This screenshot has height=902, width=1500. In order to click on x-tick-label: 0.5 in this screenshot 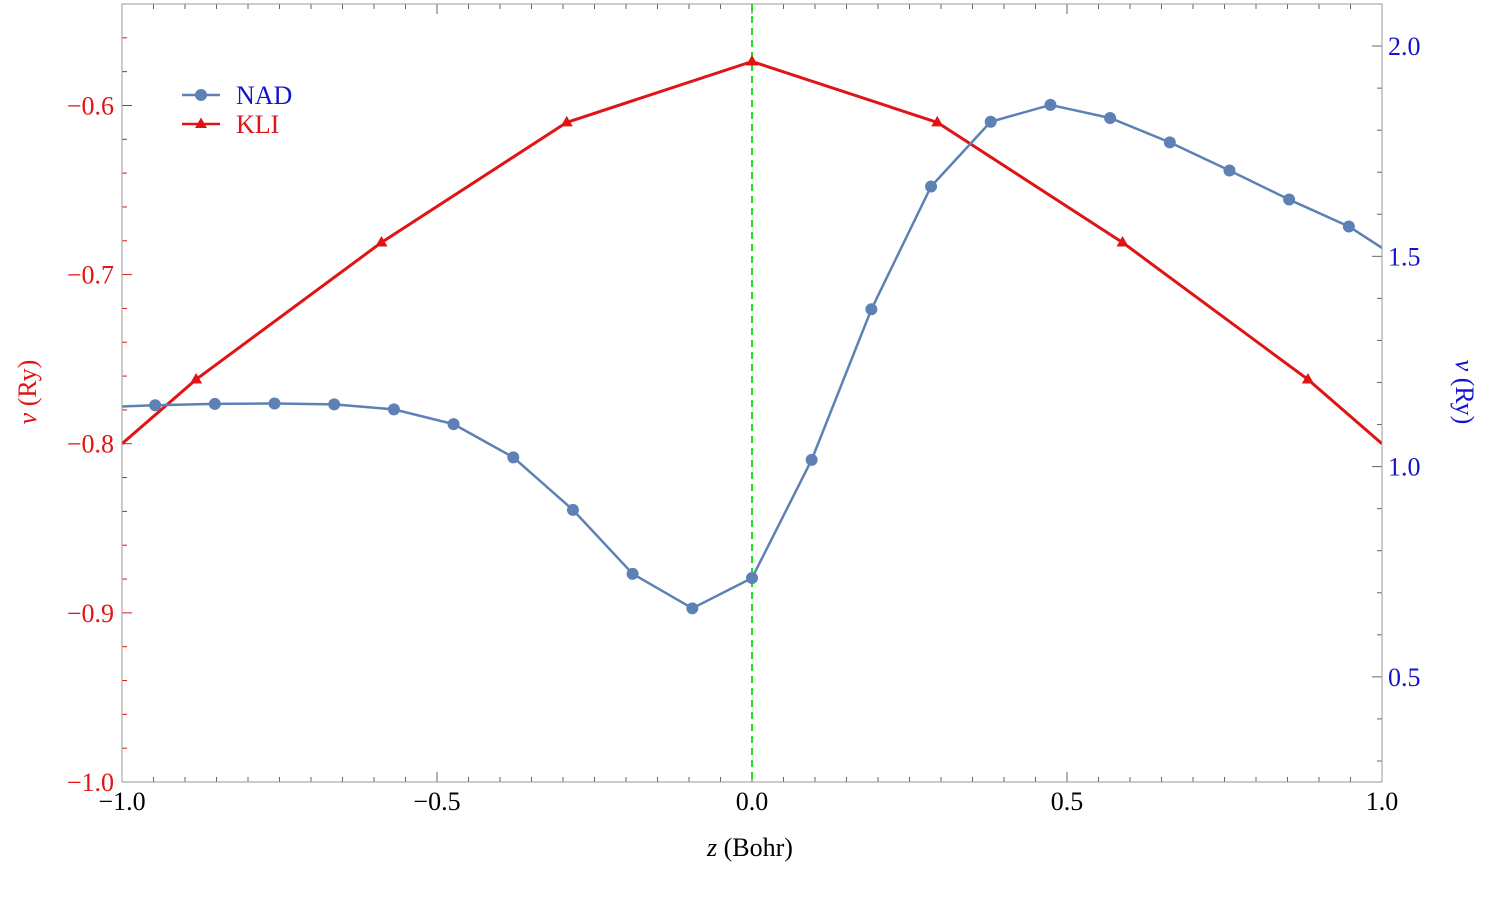, I will do `click(1067, 801)`.